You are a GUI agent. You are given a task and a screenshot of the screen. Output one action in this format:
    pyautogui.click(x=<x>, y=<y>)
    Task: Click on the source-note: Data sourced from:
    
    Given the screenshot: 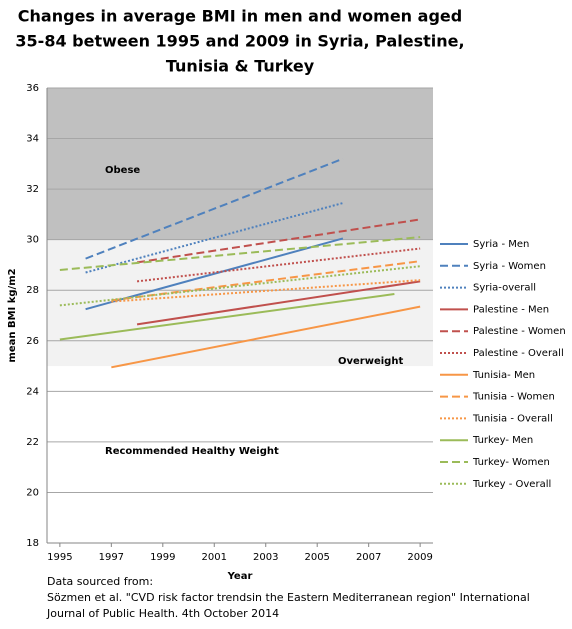 What is the action you would take?
    pyautogui.click(x=100, y=581)
    